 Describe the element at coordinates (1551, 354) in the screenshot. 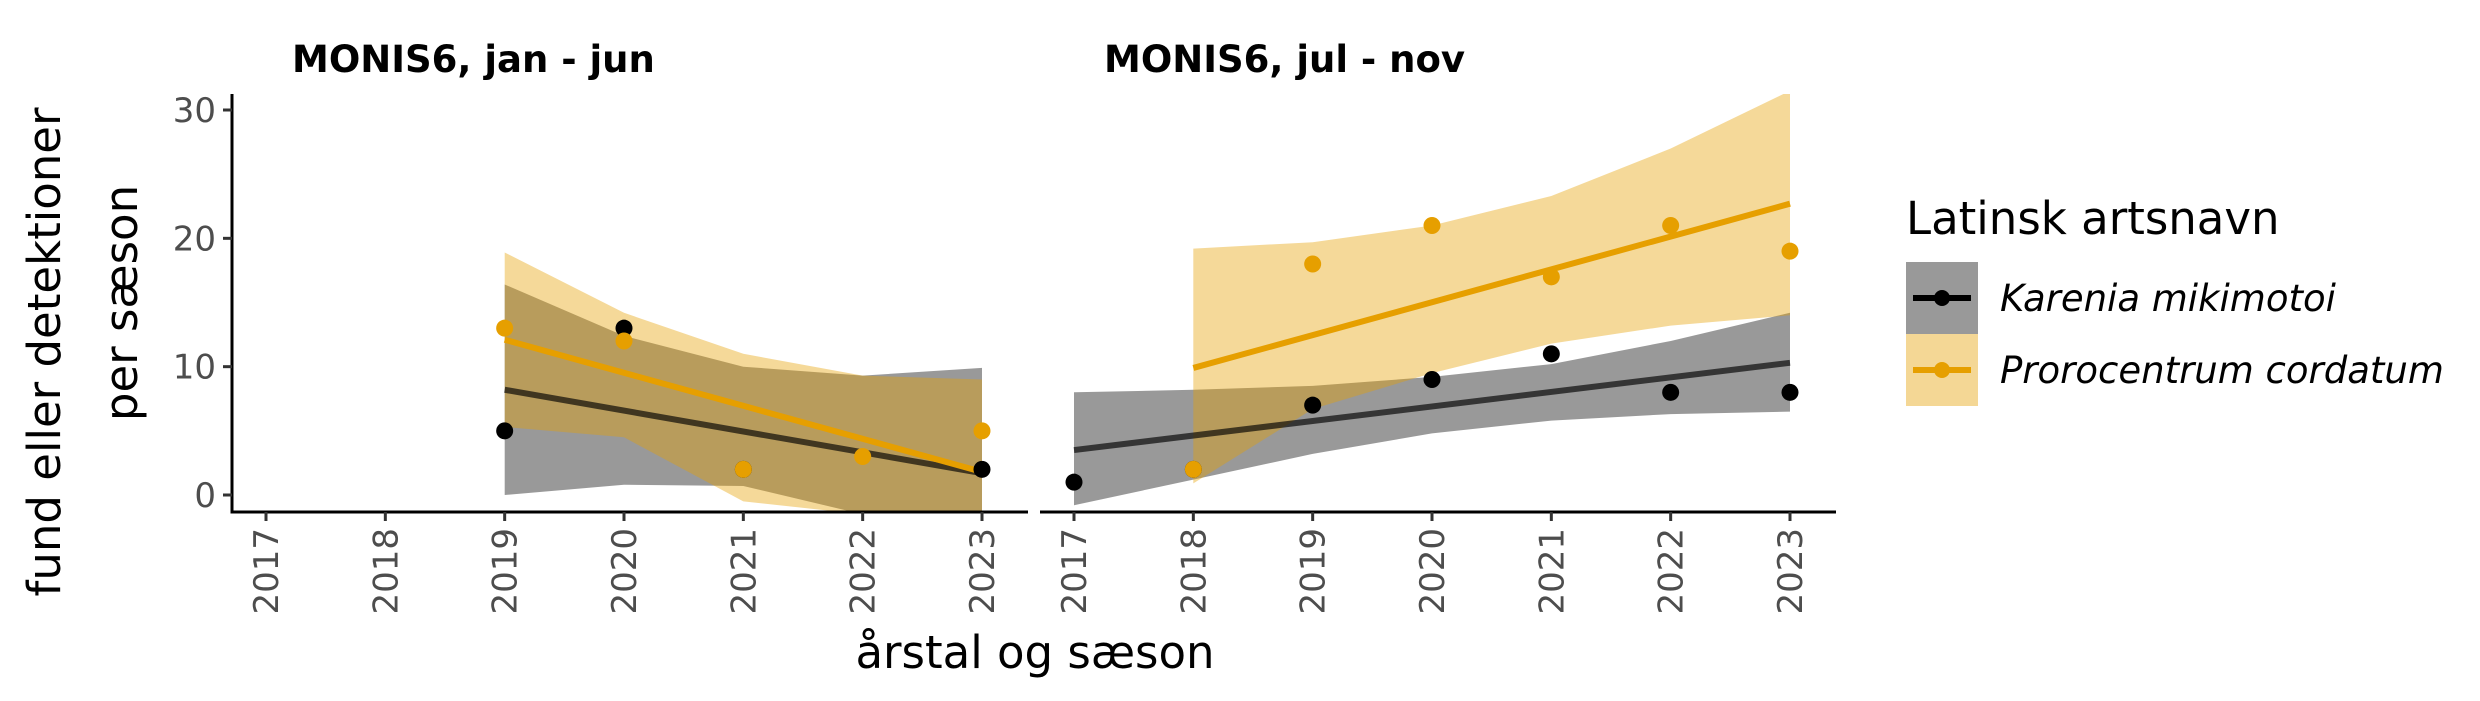

I see `data-point-karenia-2021` at that location.